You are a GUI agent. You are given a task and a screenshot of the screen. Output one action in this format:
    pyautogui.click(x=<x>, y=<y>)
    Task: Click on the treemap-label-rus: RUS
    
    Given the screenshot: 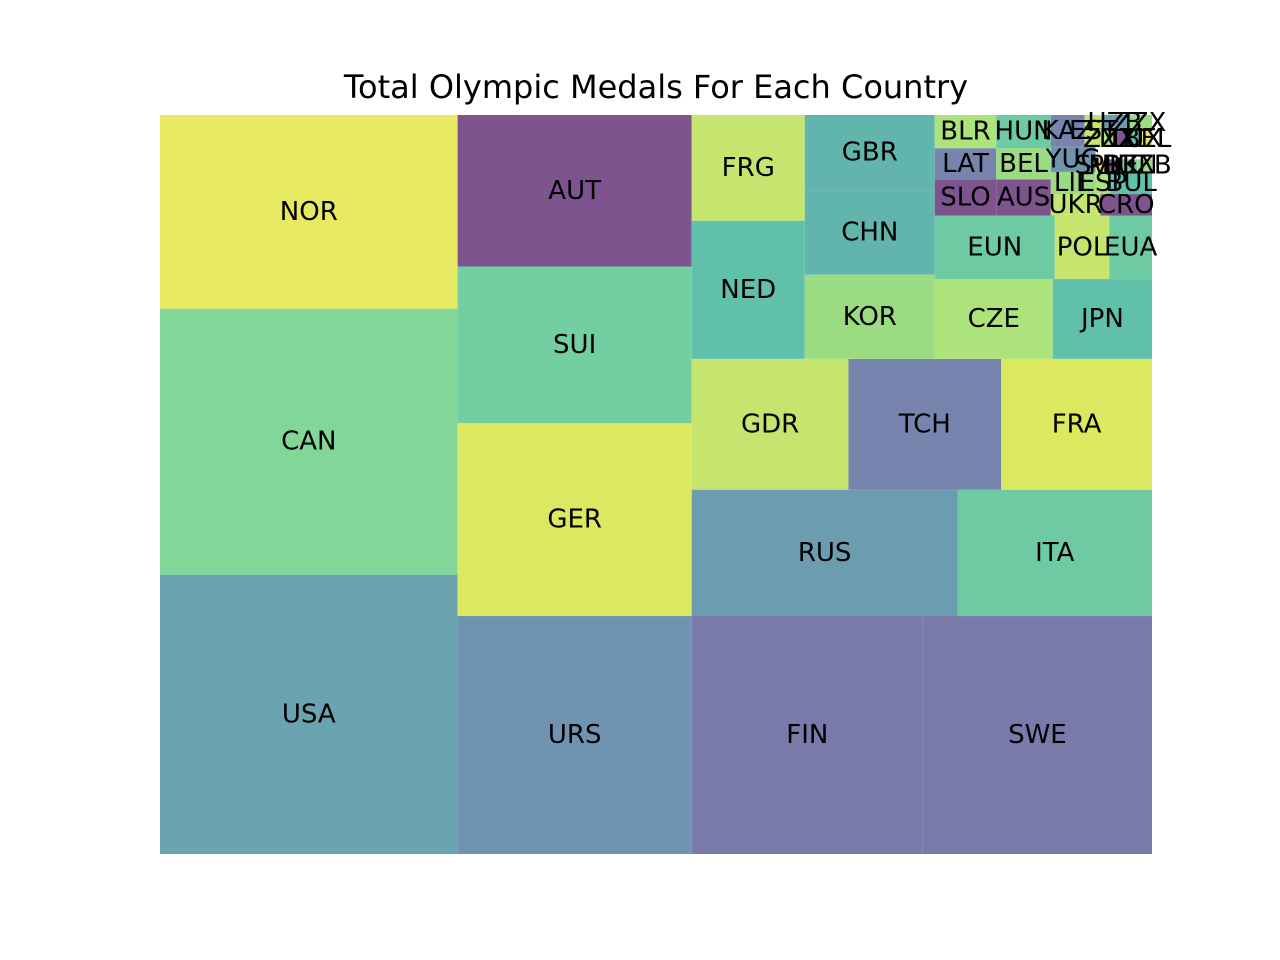 What is the action you would take?
    pyautogui.click(x=825, y=553)
    